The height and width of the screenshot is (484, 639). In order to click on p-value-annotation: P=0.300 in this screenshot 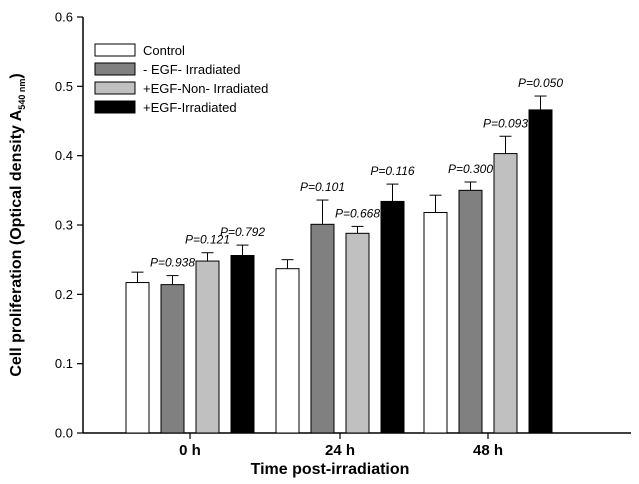, I will do `click(470, 169)`.